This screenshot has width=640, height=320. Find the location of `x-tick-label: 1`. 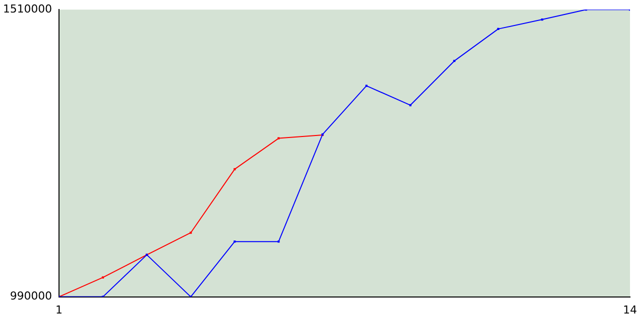

x-tick-label: 1 is located at coordinates (58, 309).